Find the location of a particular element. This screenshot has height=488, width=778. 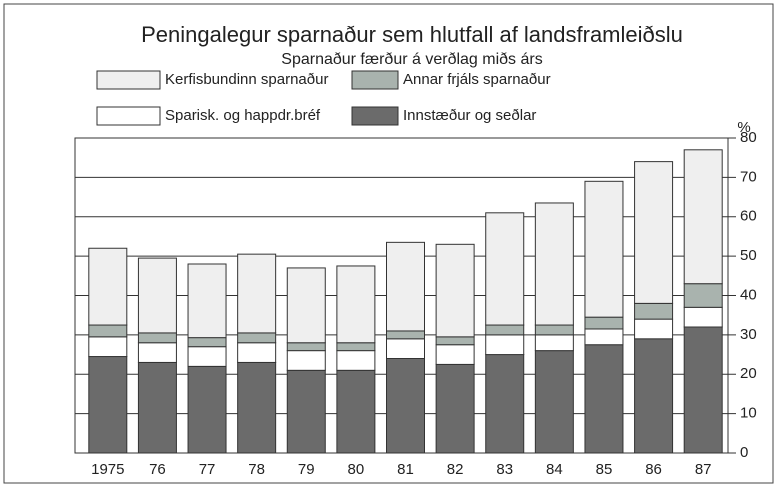

y-tick-label: 70 is located at coordinates (748, 176).